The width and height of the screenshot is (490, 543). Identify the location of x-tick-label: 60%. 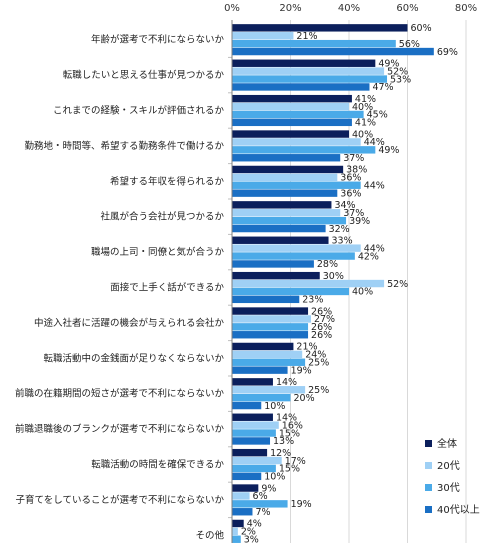
(407, 8).